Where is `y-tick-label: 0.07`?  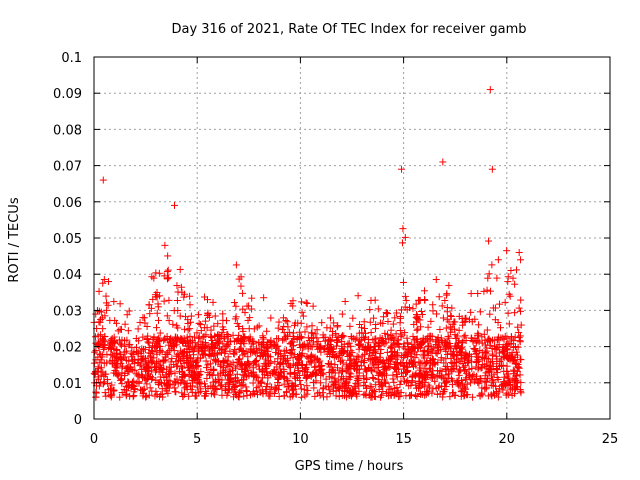 y-tick-label: 0.07 is located at coordinates (67, 167).